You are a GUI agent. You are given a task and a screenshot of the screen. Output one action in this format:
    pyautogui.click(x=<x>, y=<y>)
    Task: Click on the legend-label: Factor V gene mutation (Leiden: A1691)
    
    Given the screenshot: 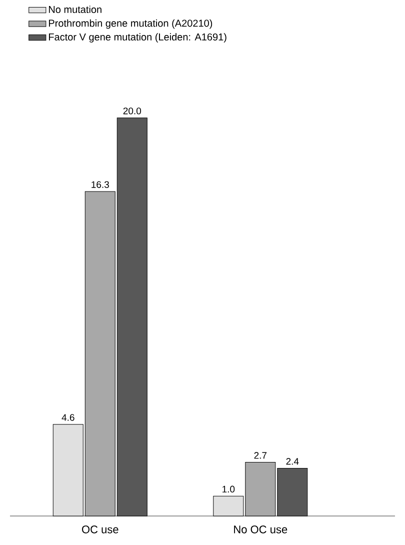 What is the action you would take?
    pyautogui.click(x=137, y=37)
    